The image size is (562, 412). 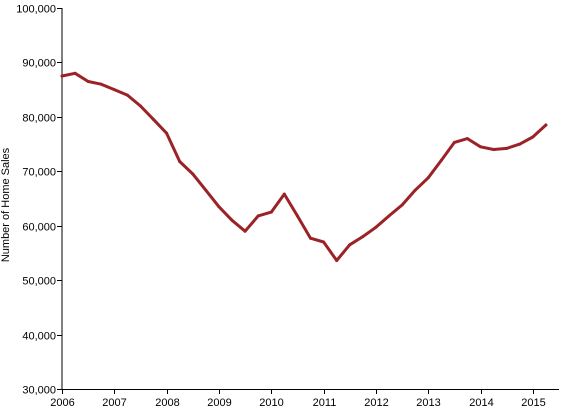 I want to click on y-tick-label: 60,000, so click(x=39, y=228).